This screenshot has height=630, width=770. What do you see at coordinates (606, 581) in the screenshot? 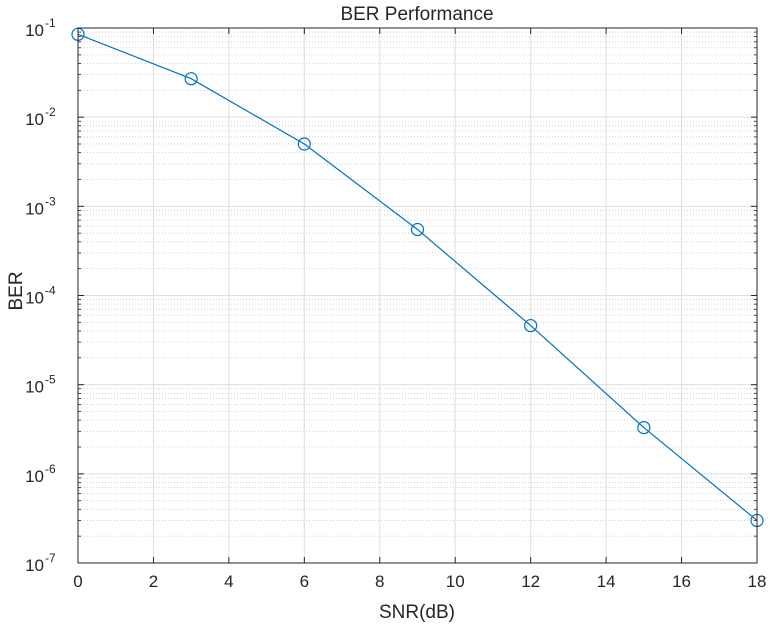
I see `x-tick-label: 14` at bounding box center [606, 581].